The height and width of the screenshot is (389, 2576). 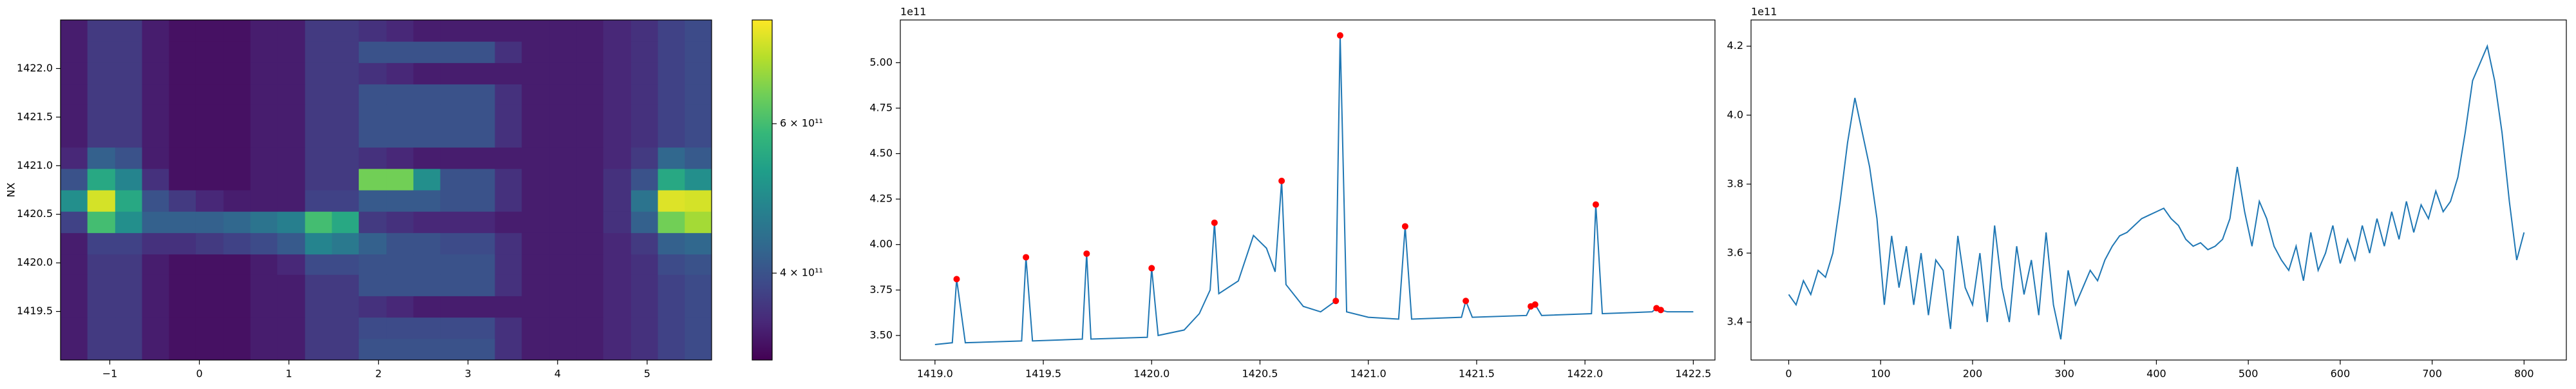 What do you see at coordinates (1260, 374) in the screenshot?
I see `x-tick-label: 1420.5` at bounding box center [1260, 374].